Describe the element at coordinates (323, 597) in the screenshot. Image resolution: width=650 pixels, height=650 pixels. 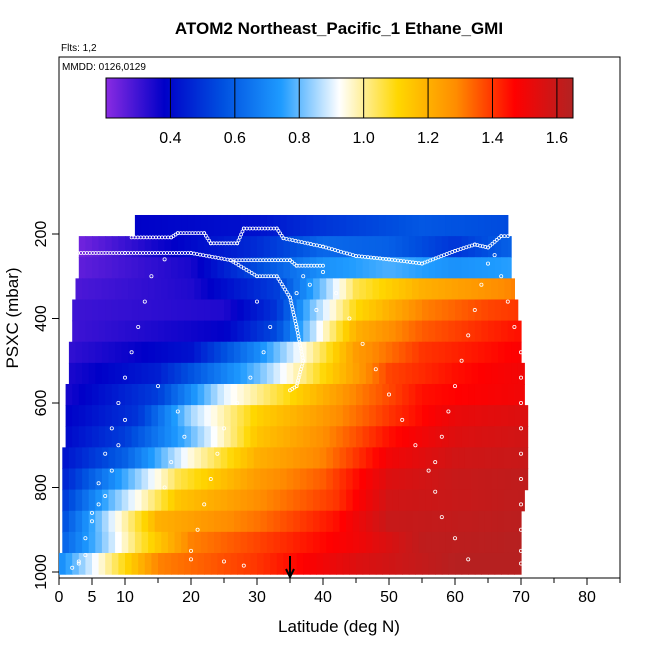
I see `x-tick-label: 40` at that location.